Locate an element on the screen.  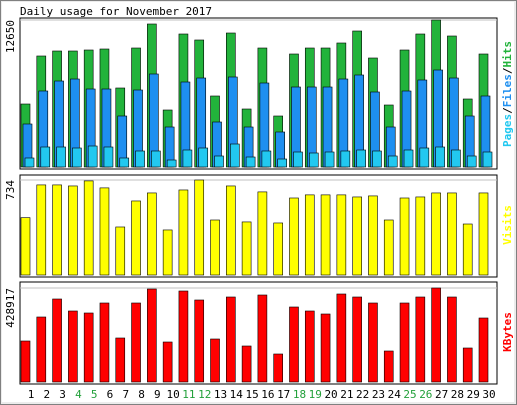
x-tick-label: 29 is located at coordinates (473, 394).